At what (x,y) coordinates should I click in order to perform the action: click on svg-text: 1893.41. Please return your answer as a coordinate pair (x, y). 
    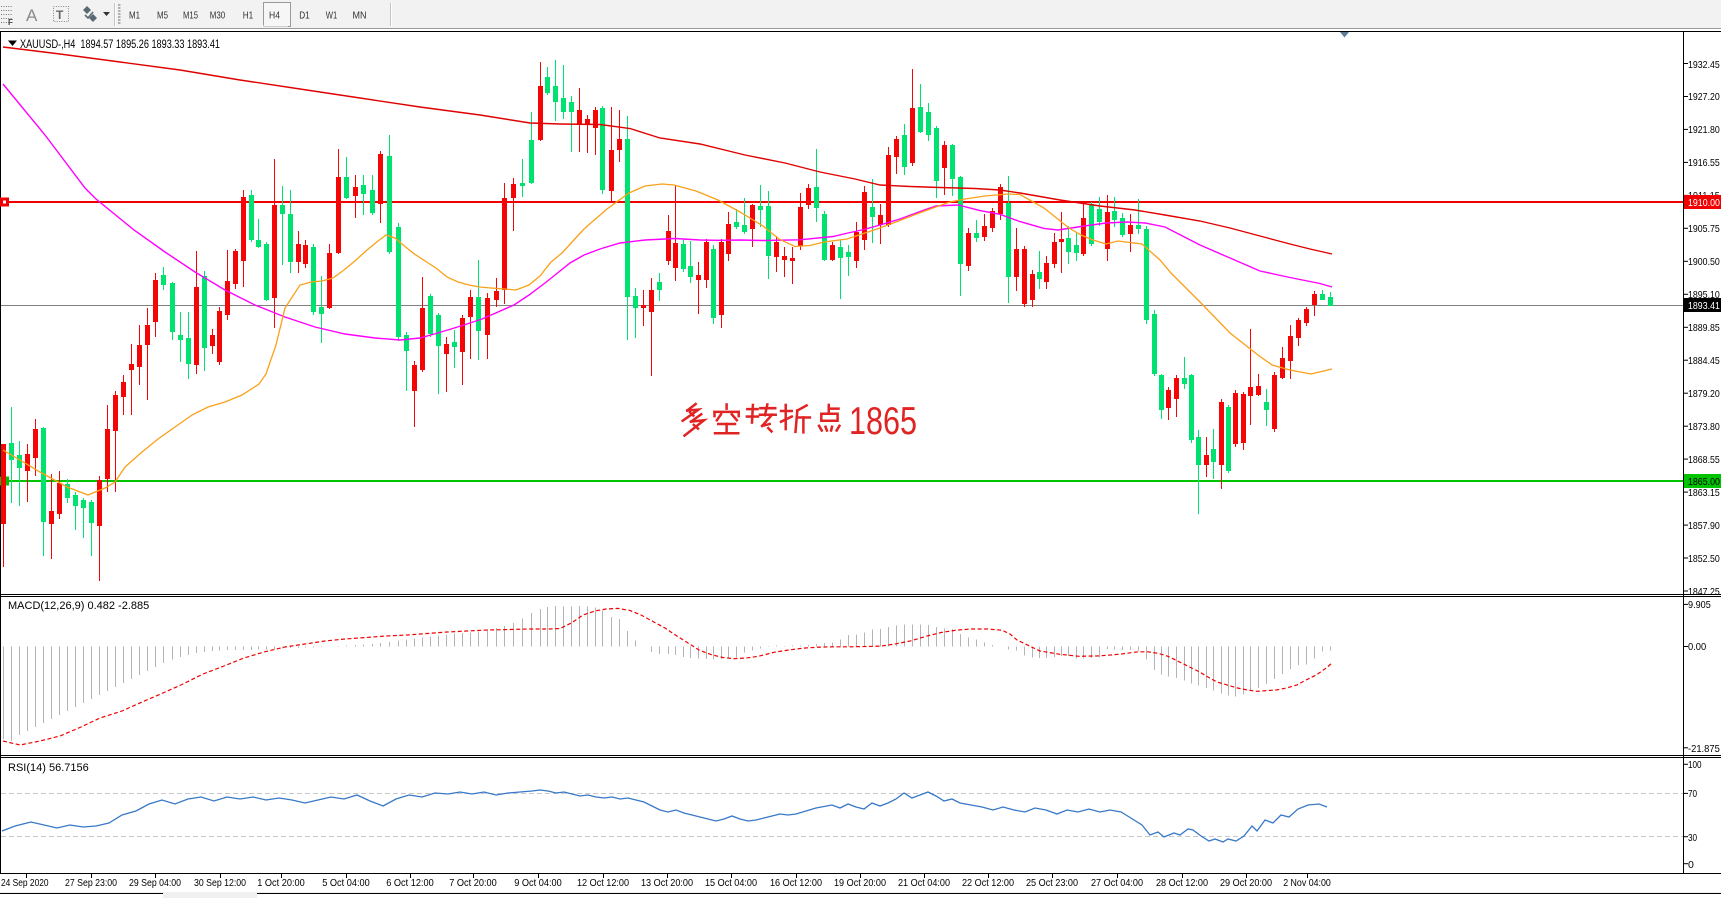
    Looking at the image, I should click on (1704, 306).